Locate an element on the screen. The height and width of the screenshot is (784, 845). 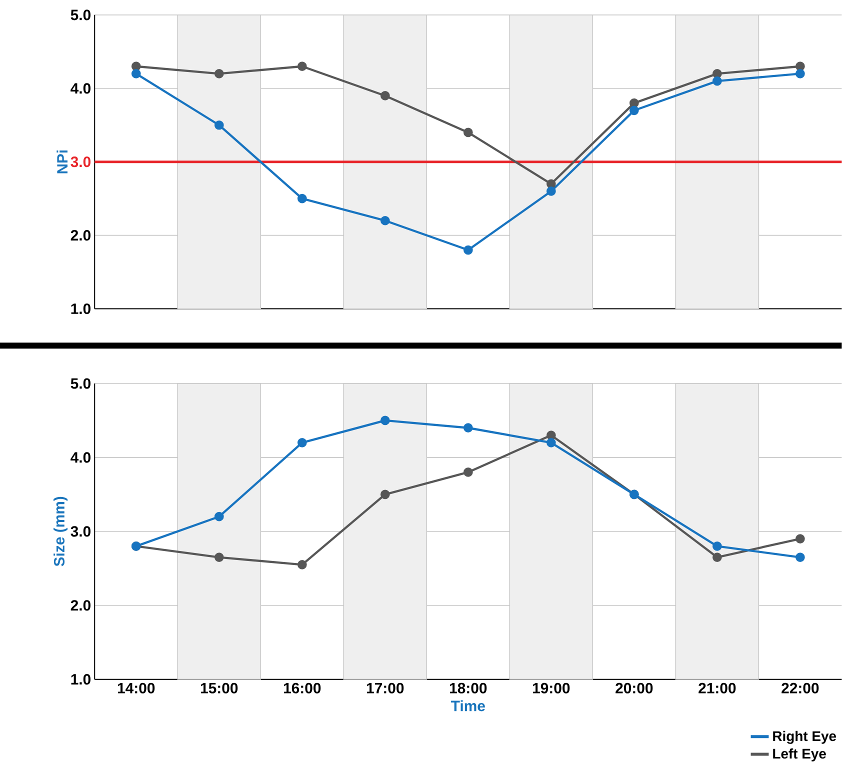
y-axis-title: Size (mm) is located at coordinates (61, 531).